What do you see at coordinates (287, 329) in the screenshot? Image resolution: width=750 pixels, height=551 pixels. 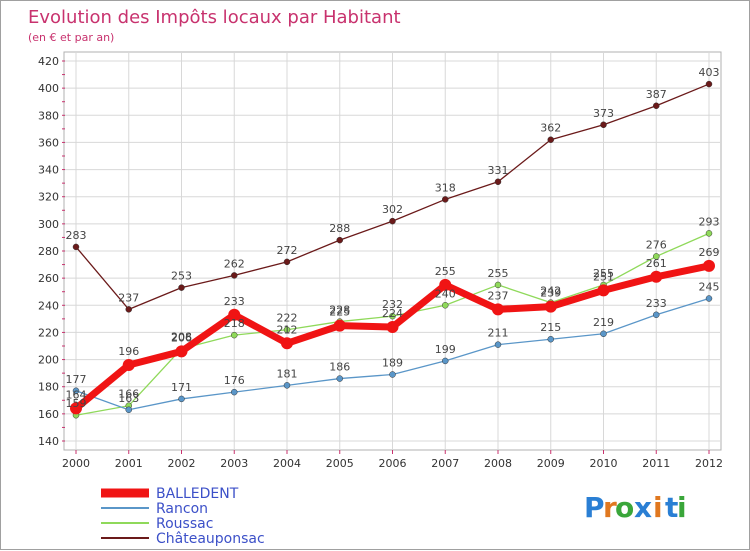 I see `data-label: 212` at bounding box center [287, 329].